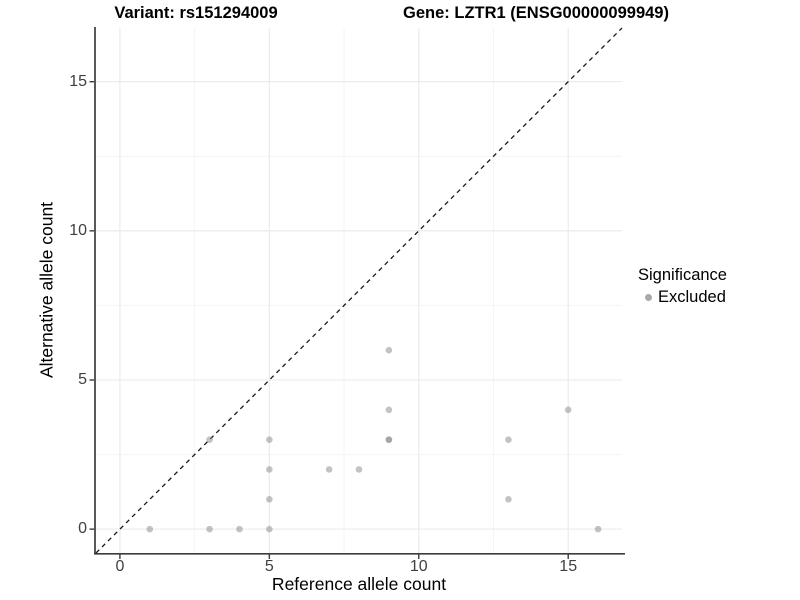 This screenshot has width=800, height=600. What do you see at coordinates (682, 275) in the screenshot?
I see `legend-title: Significance` at bounding box center [682, 275].